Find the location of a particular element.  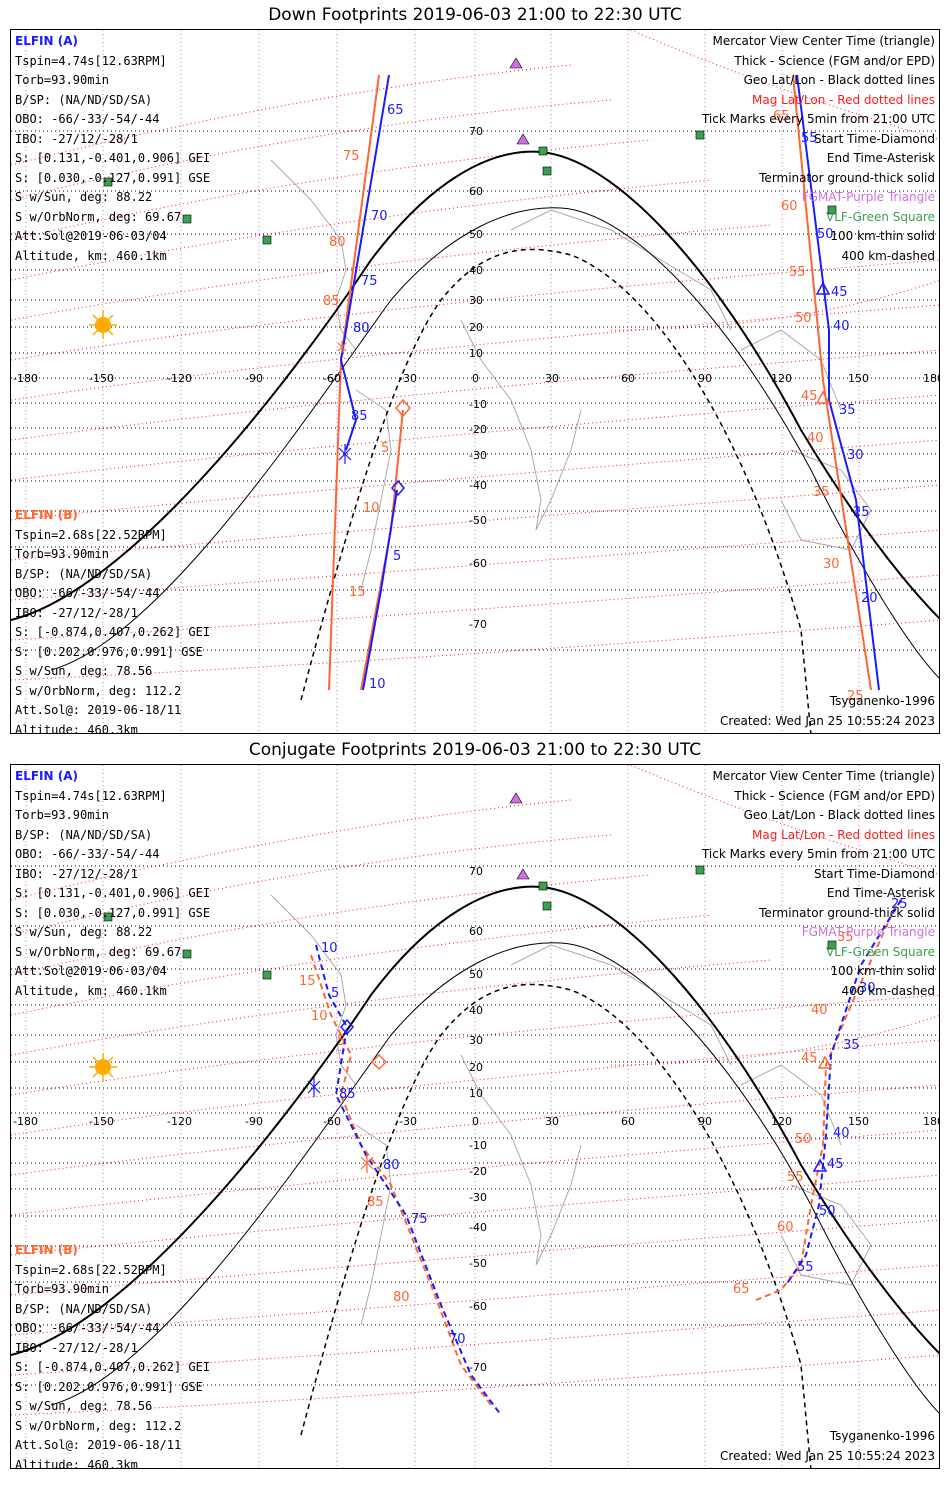

elfin-a-line: Altitude, km: 460.1km is located at coordinates (91, 990).